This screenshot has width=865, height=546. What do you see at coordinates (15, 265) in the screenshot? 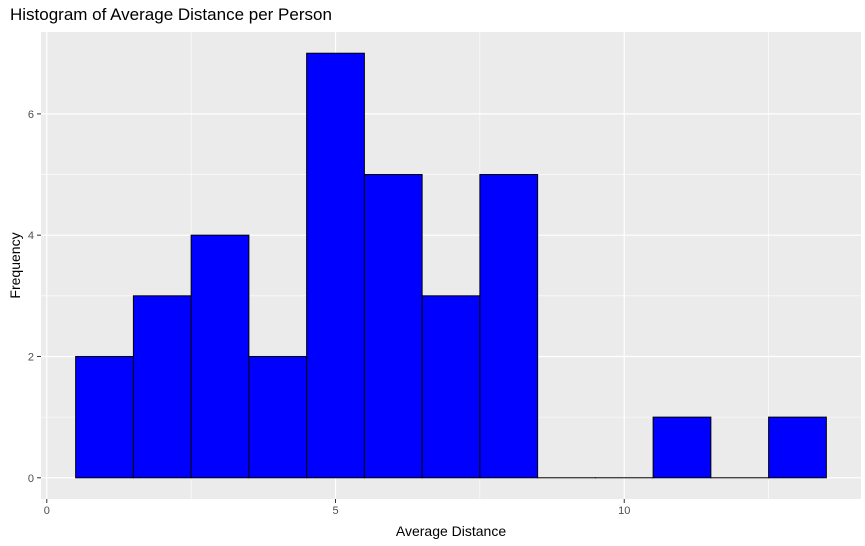
I see `y-axis-title: Frequency` at bounding box center [15, 265].